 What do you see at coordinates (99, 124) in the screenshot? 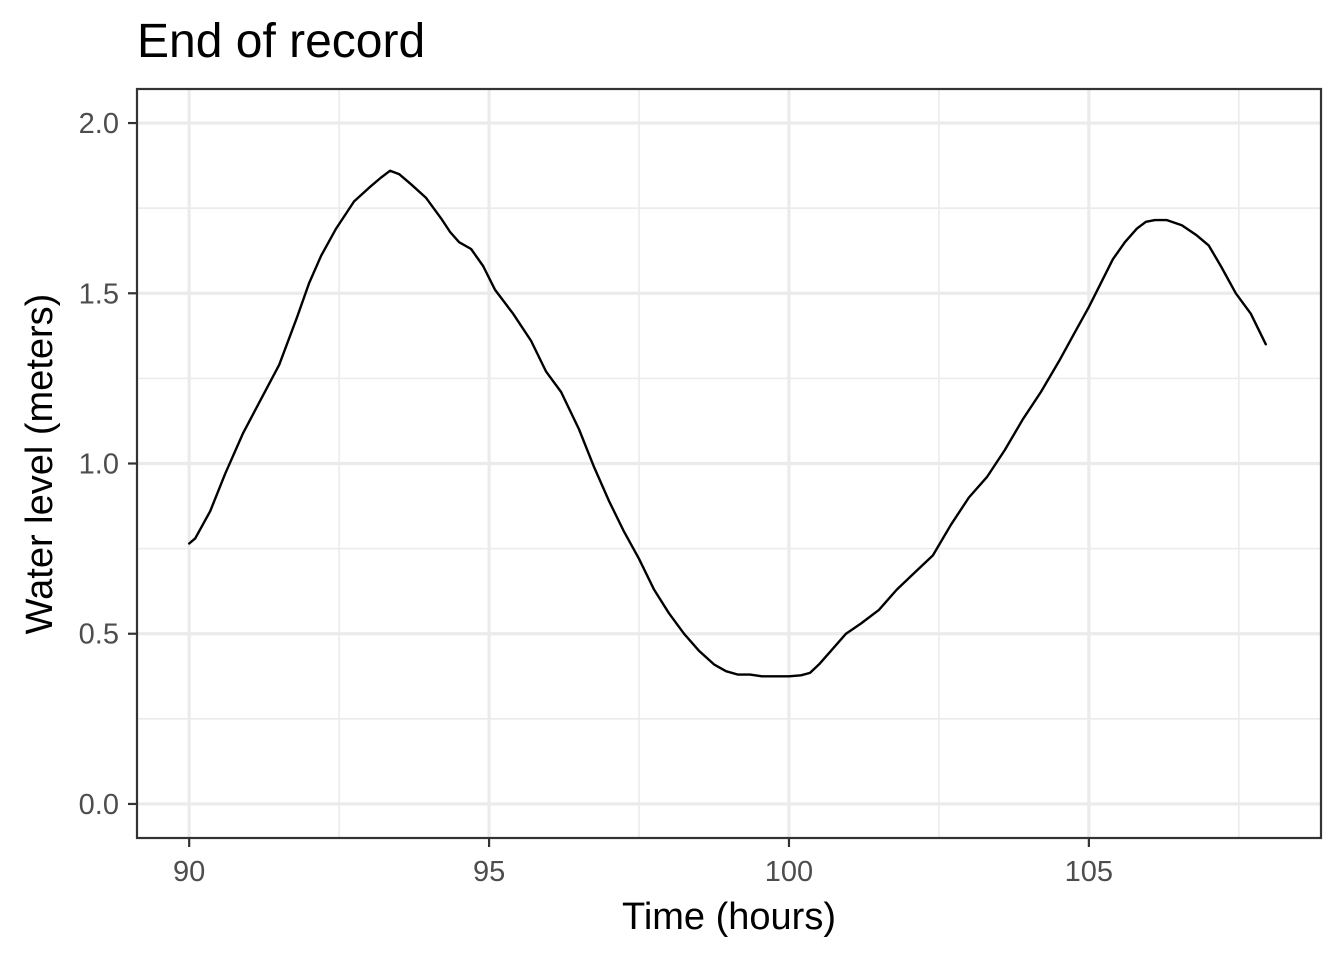
I see `y-tick-label: 2.0` at bounding box center [99, 124].